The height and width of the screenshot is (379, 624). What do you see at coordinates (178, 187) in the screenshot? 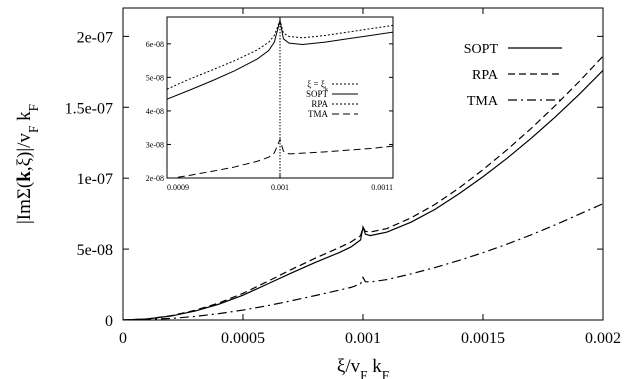
I see `inset-x-tick-label: 0.0009` at bounding box center [178, 187].